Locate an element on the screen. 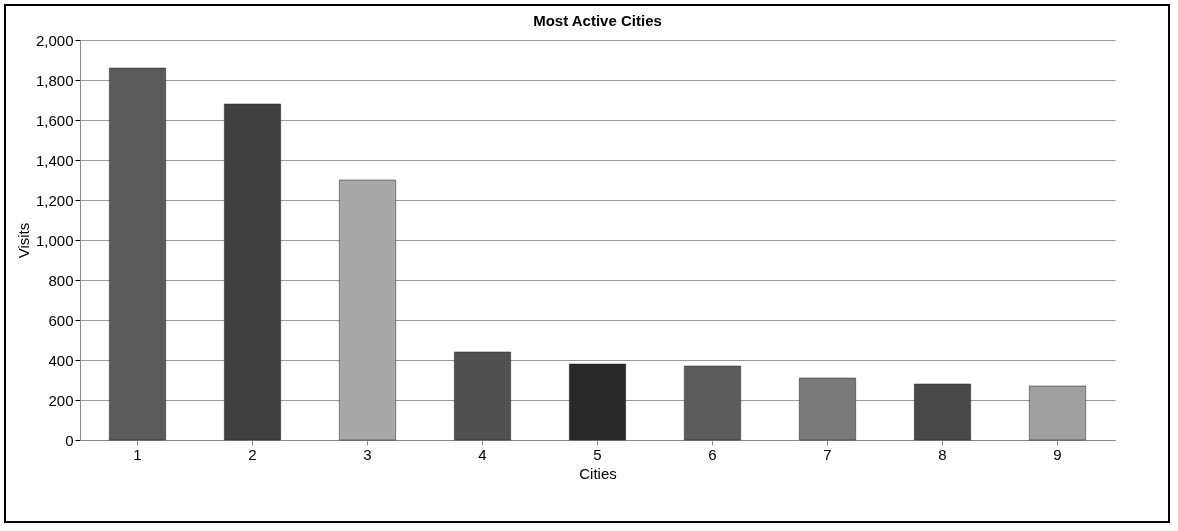 This screenshot has height=531, width=1178. y-tick-label: 1,000 is located at coordinates (54, 240).